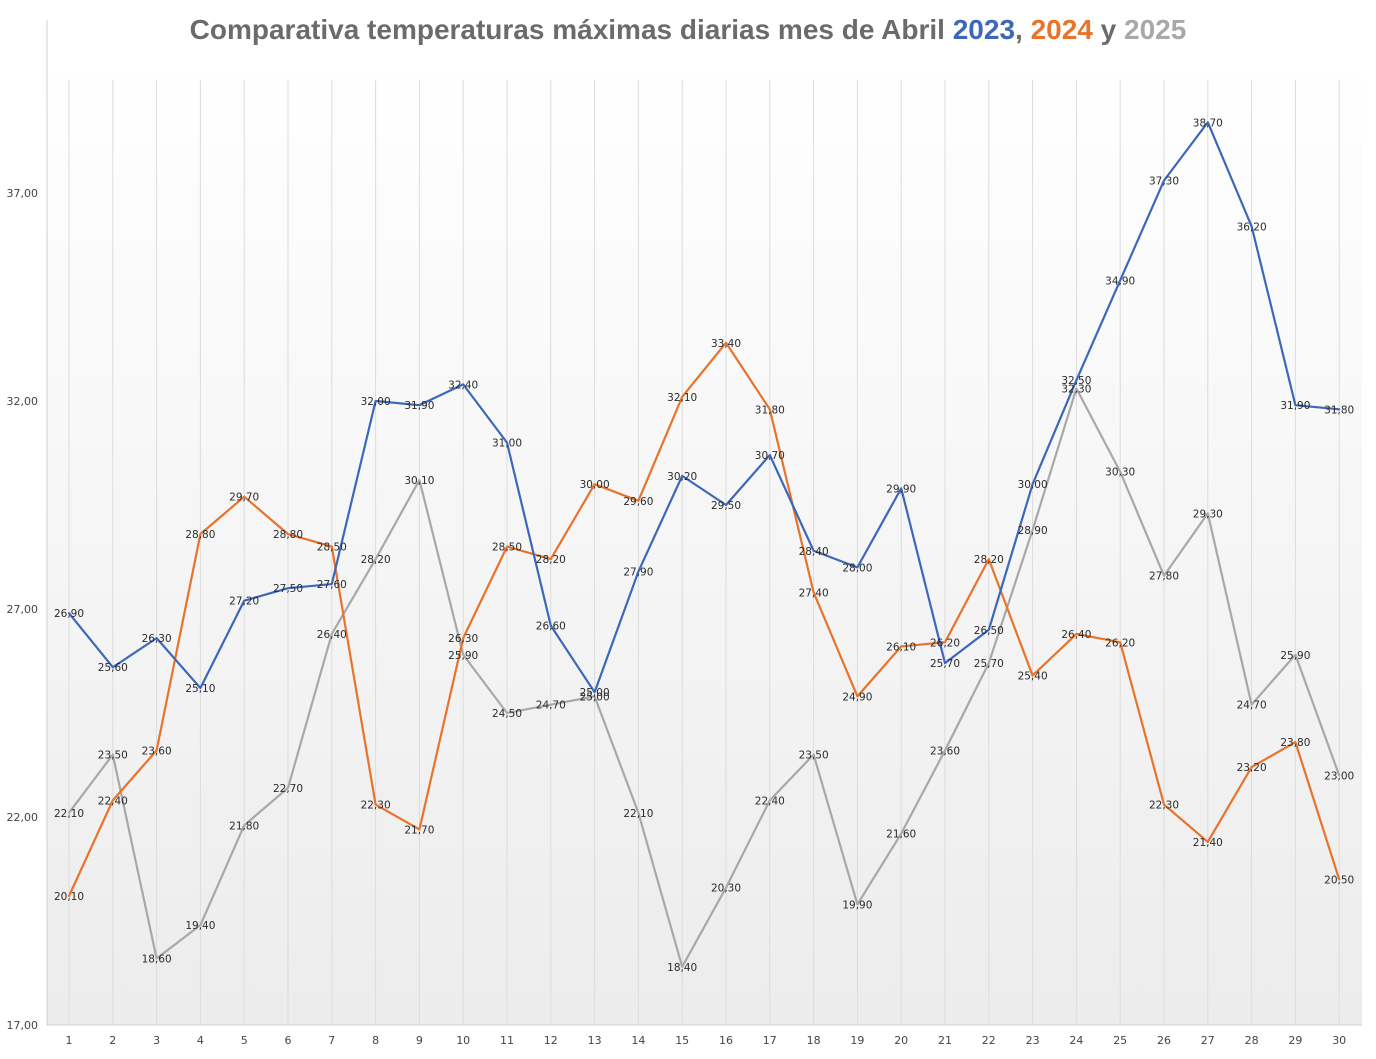 This screenshot has width=1376, height=1059. I want to click on data-label-2024: 26,40, so click(1076, 635).